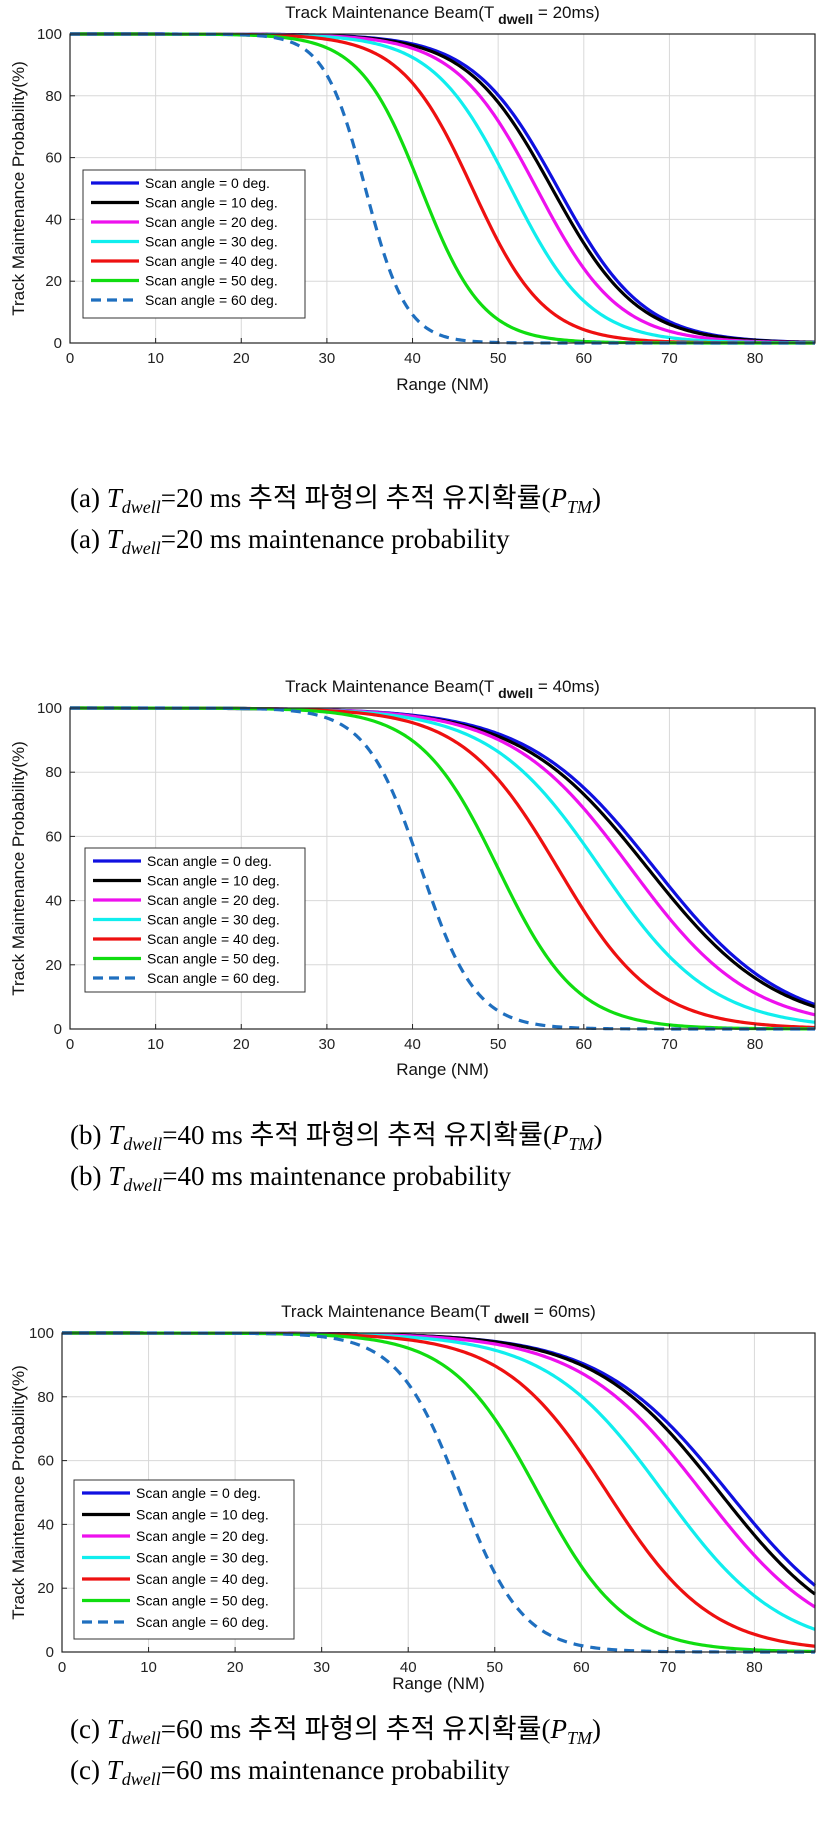 The height and width of the screenshot is (1823, 827). I want to click on caption-b-korean: (b) Tdwell=40 ms 추적 파형의 추적 유지확률(PTM), so click(336, 1134).